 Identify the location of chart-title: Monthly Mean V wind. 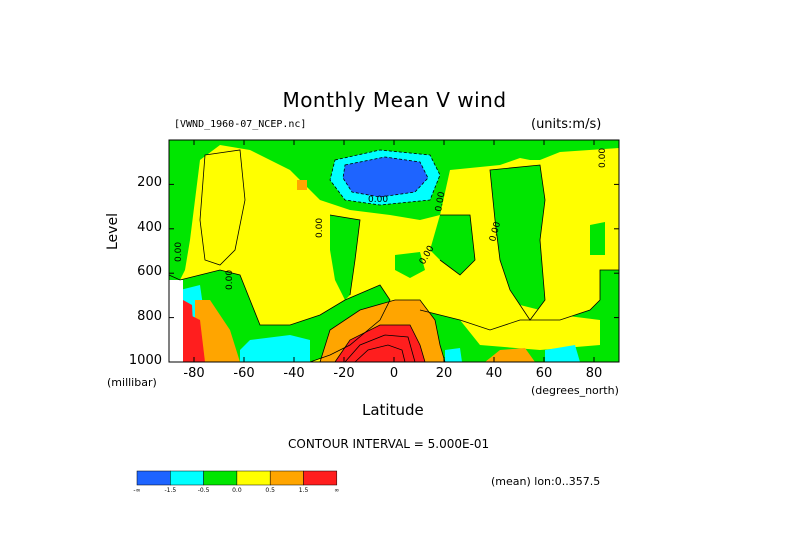
(394, 100).